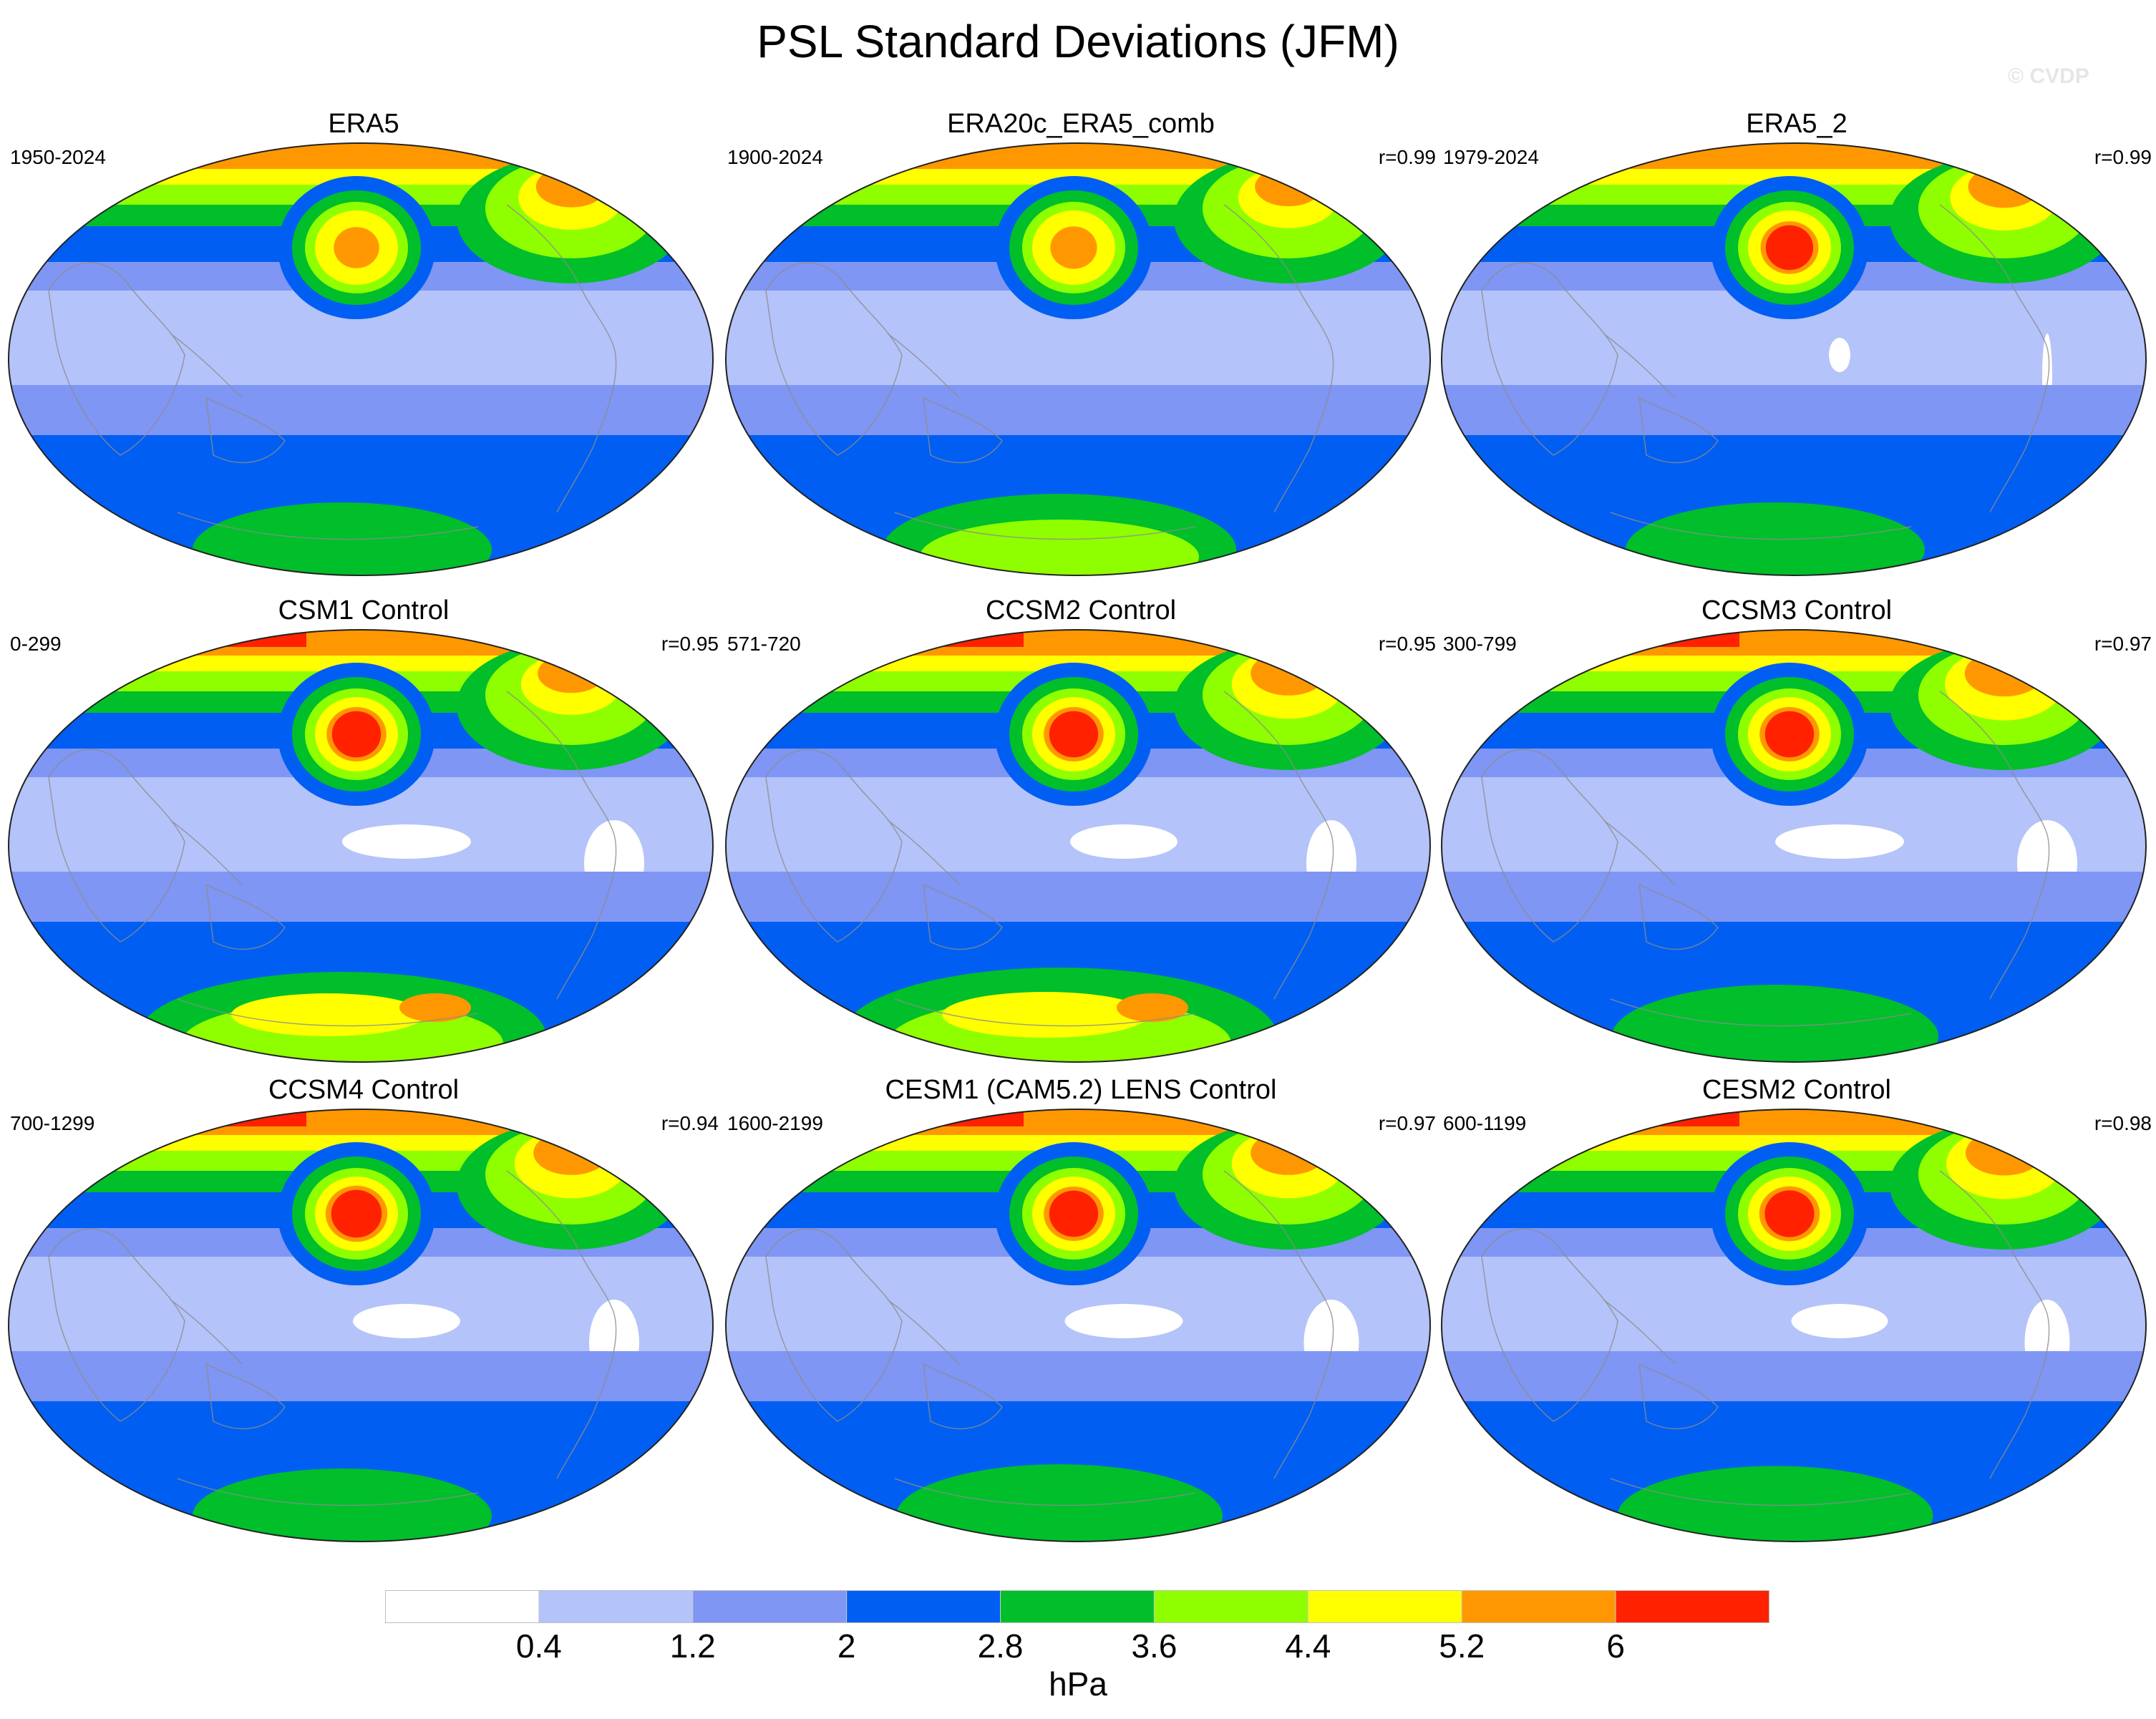 This screenshot has height=1719, width=2156. Describe the element at coordinates (1485, 1123) in the screenshot. I see `panel-years: 600-1199` at that location.